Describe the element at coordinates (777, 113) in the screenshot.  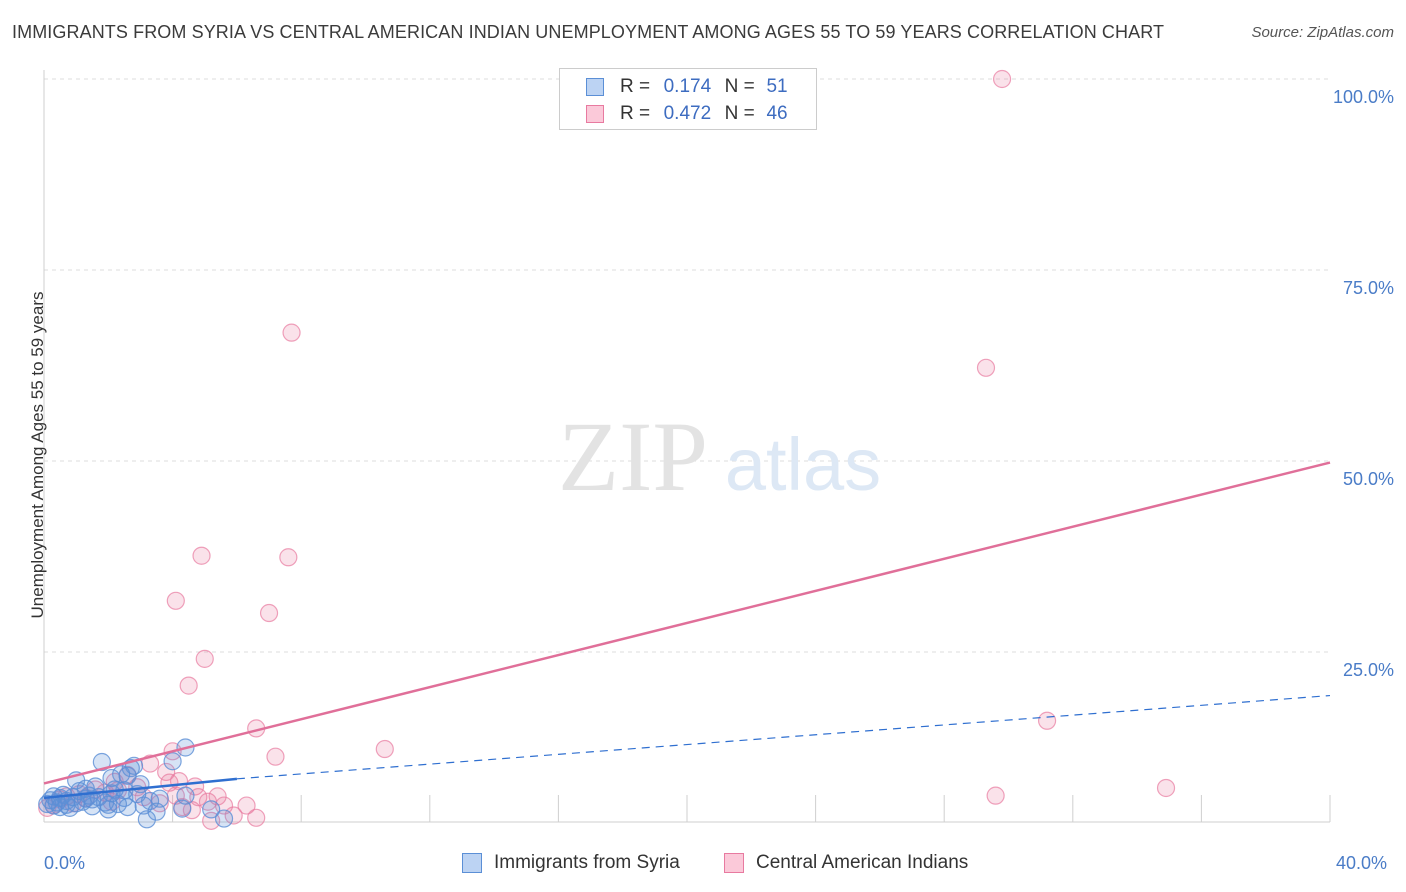
I see `legend-n-value-central: 46` at that location.